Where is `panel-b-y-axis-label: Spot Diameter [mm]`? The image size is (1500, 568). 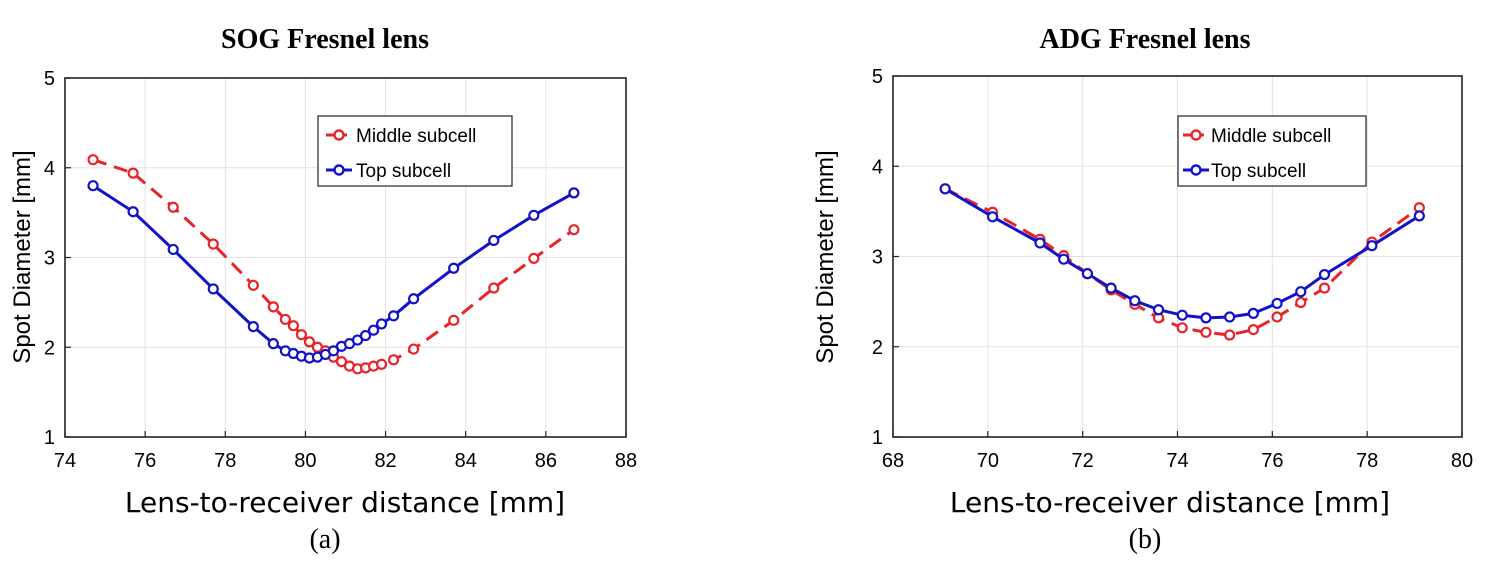
panel-b-y-axis-label: Spot Diameter [mm] is located at coordinates (825, 256).